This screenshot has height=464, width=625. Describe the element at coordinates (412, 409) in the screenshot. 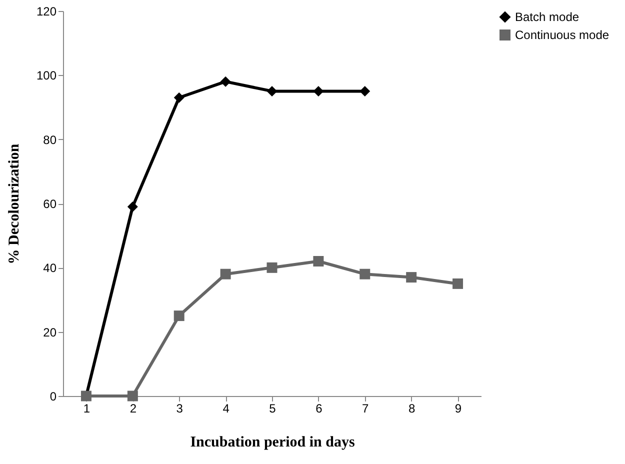

I see `x-tick-label: 8` at that location.